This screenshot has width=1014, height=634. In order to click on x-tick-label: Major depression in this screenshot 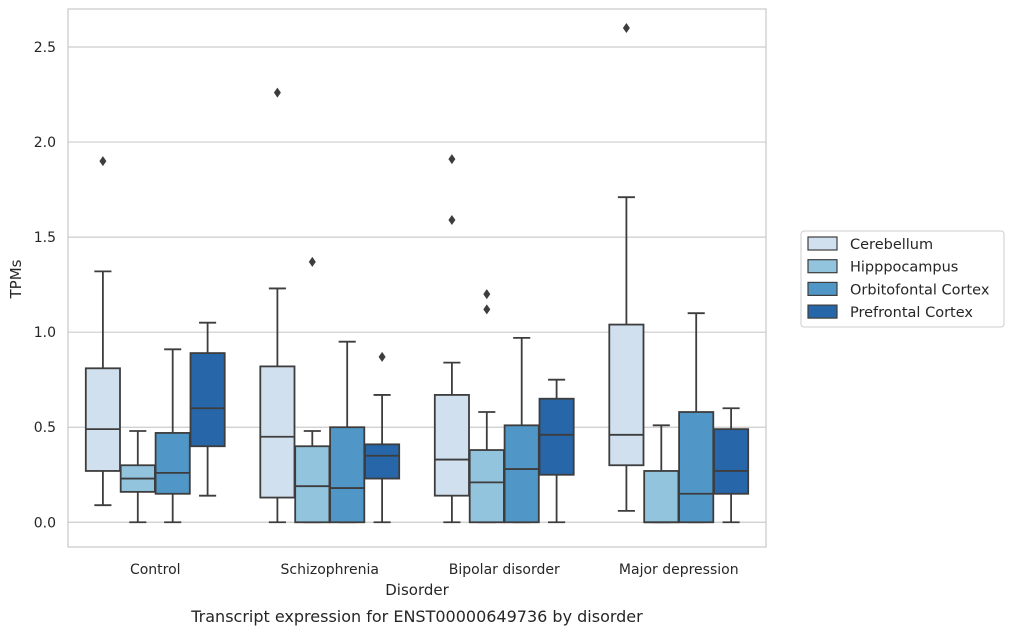, I will do `click(679, 570)`.